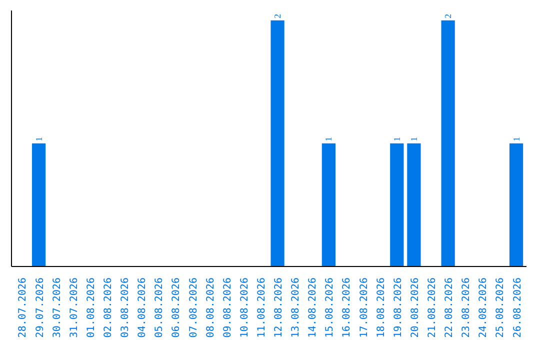  I want to click on x-tick-label: 03.08.2026, so click(126, 307).